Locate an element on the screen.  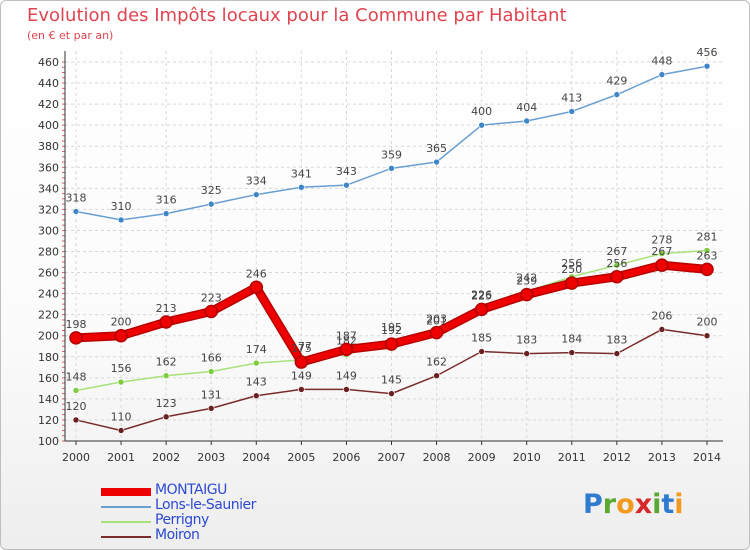
data-label: 325 is located at coordinates (211, 190).